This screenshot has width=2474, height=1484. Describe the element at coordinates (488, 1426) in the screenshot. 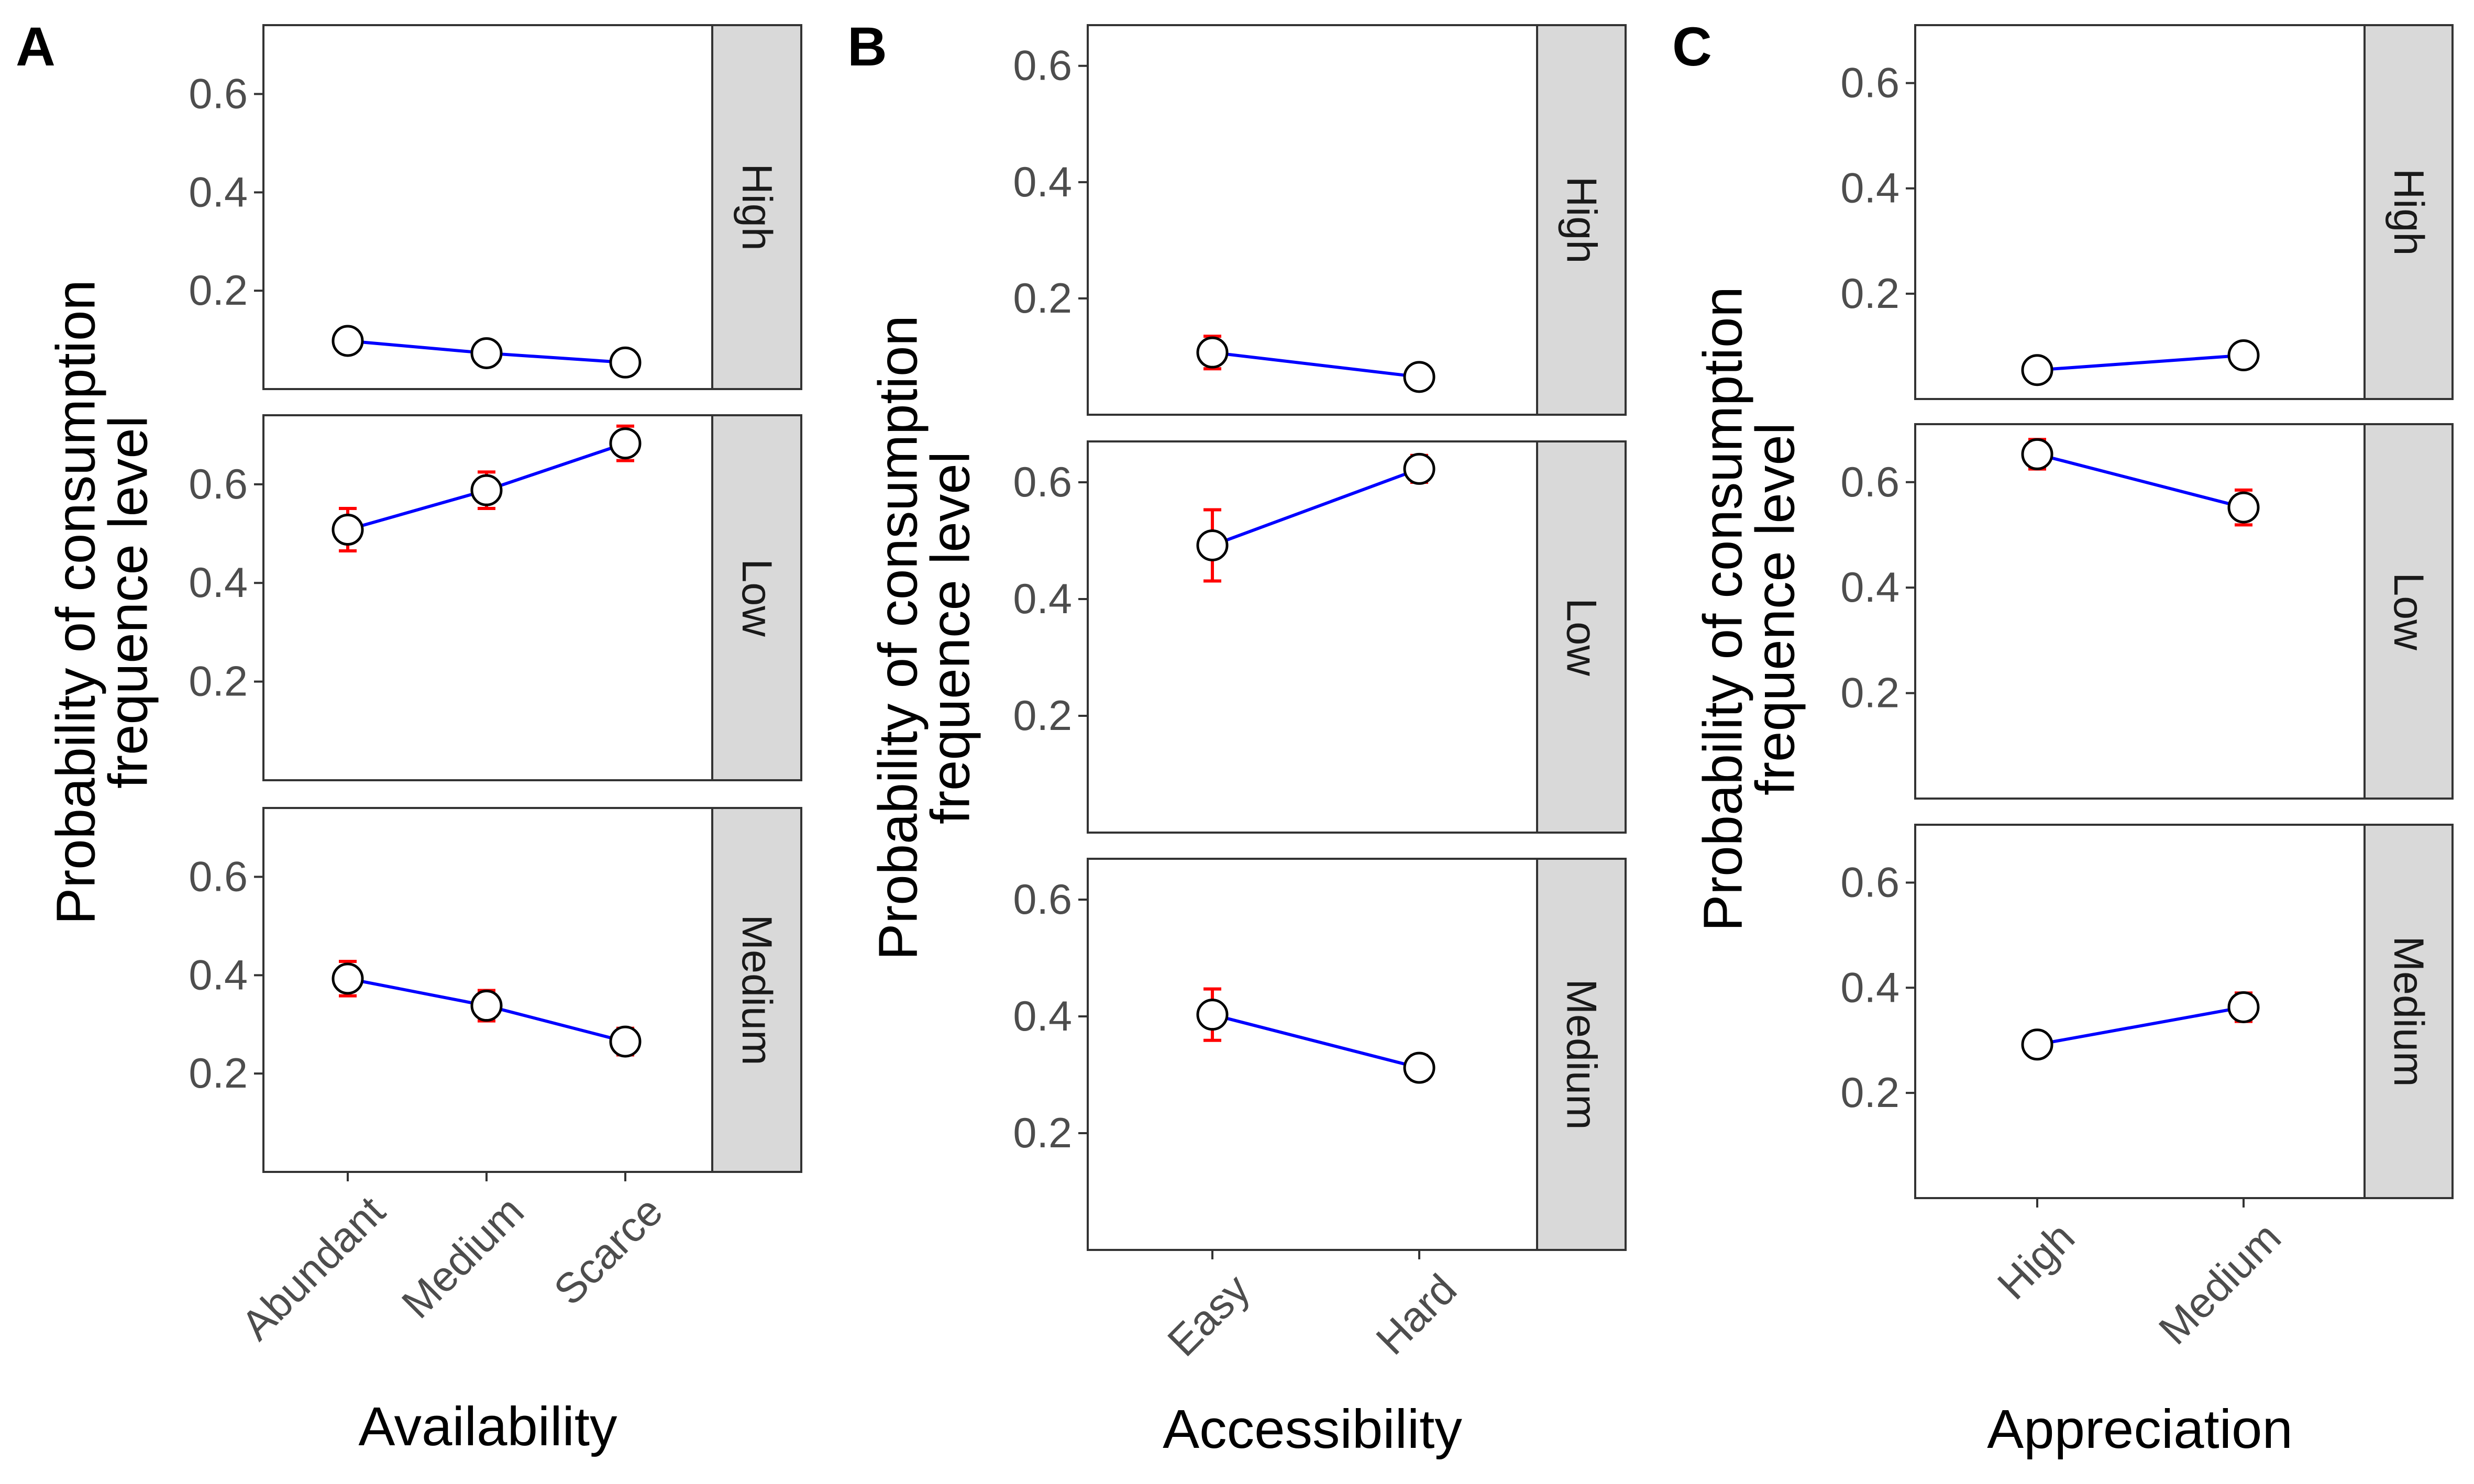

I see `x-axis-title: Availability` at that location.